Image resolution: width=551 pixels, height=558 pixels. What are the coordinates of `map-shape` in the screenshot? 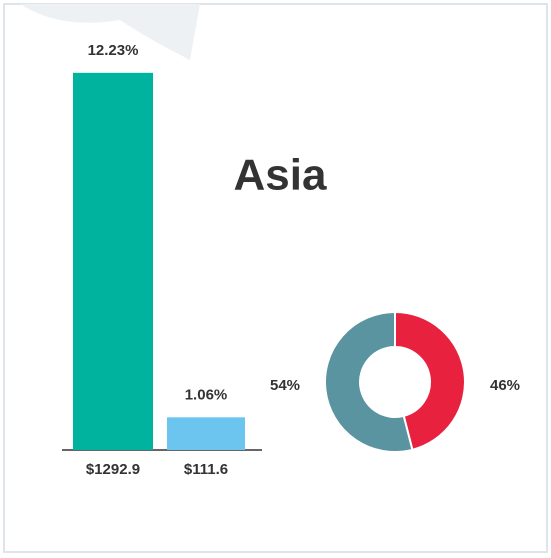 It's located at (110, 32).